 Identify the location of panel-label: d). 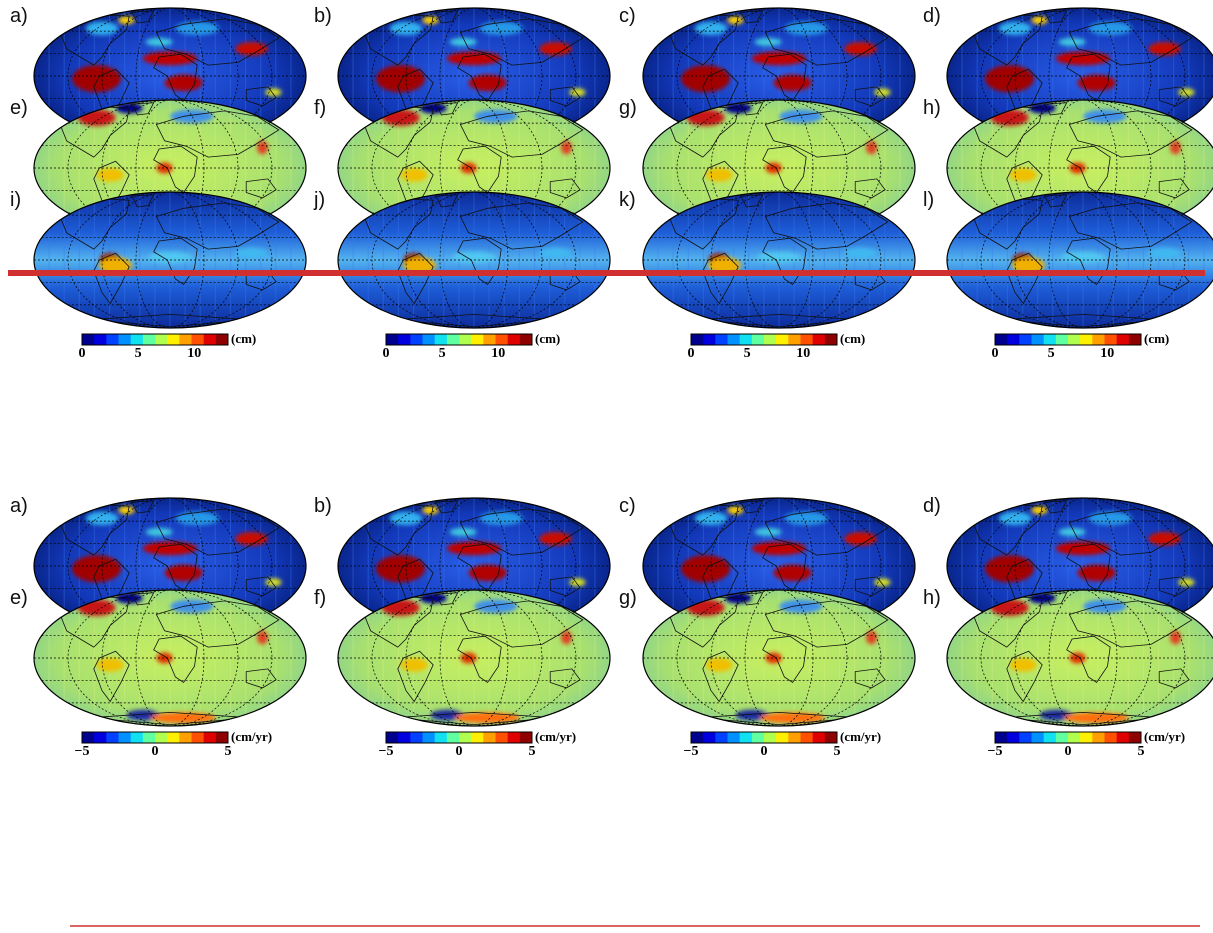
(932, 16).